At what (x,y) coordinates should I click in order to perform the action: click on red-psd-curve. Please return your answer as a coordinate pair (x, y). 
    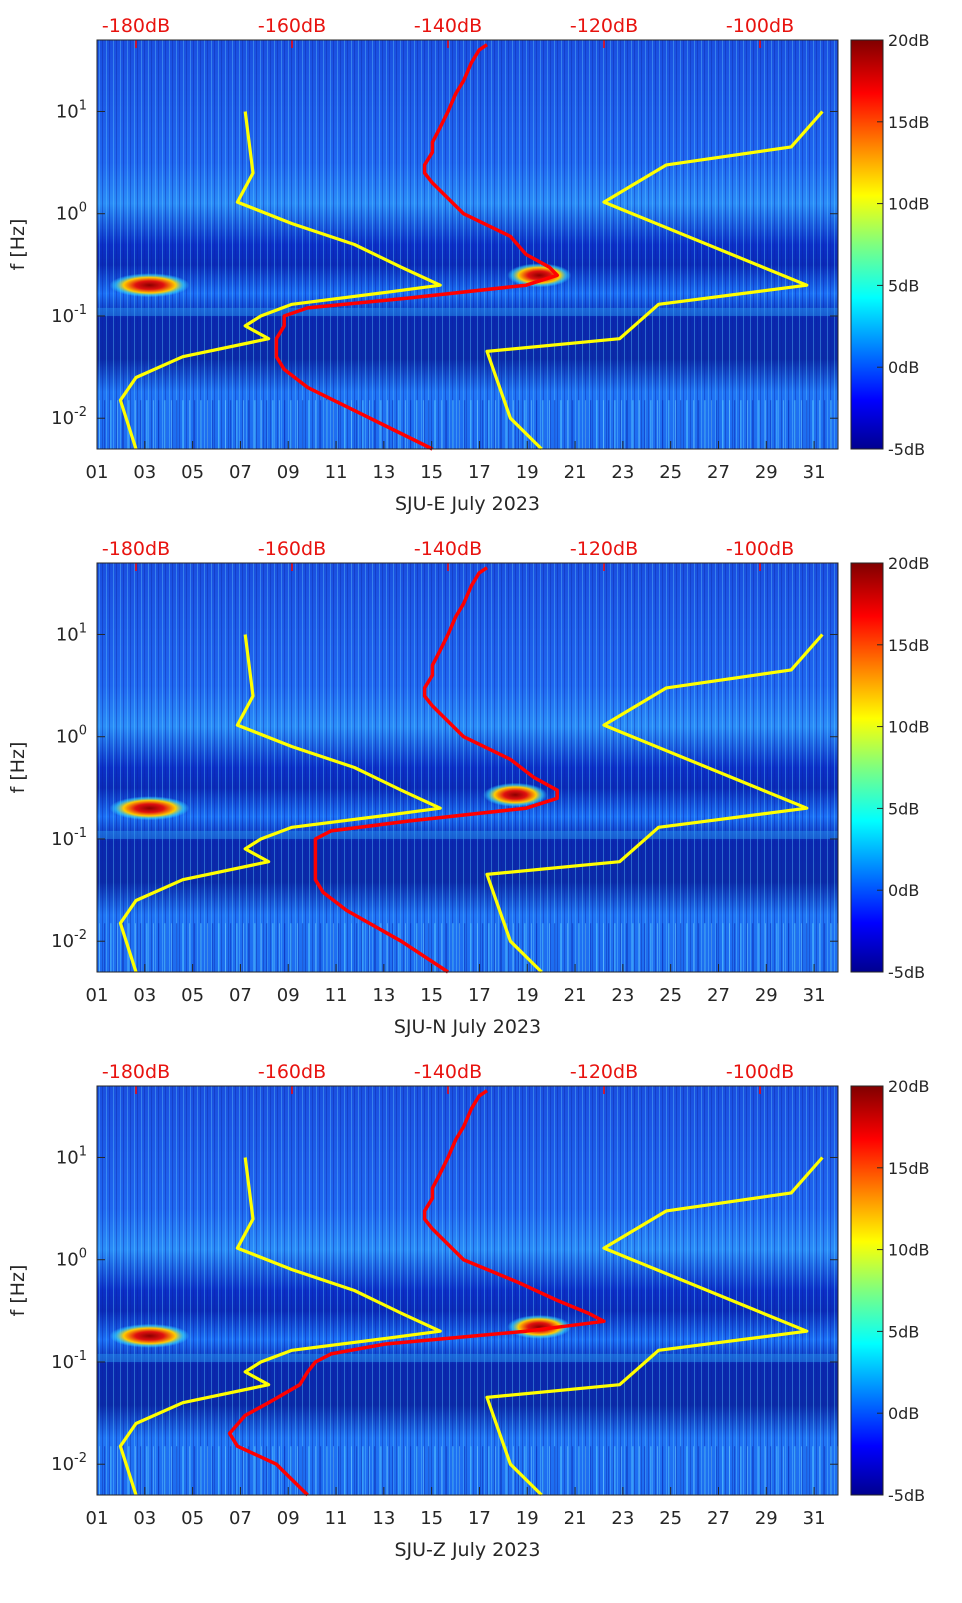
    Looking at the image, I should click on (416, 1293).